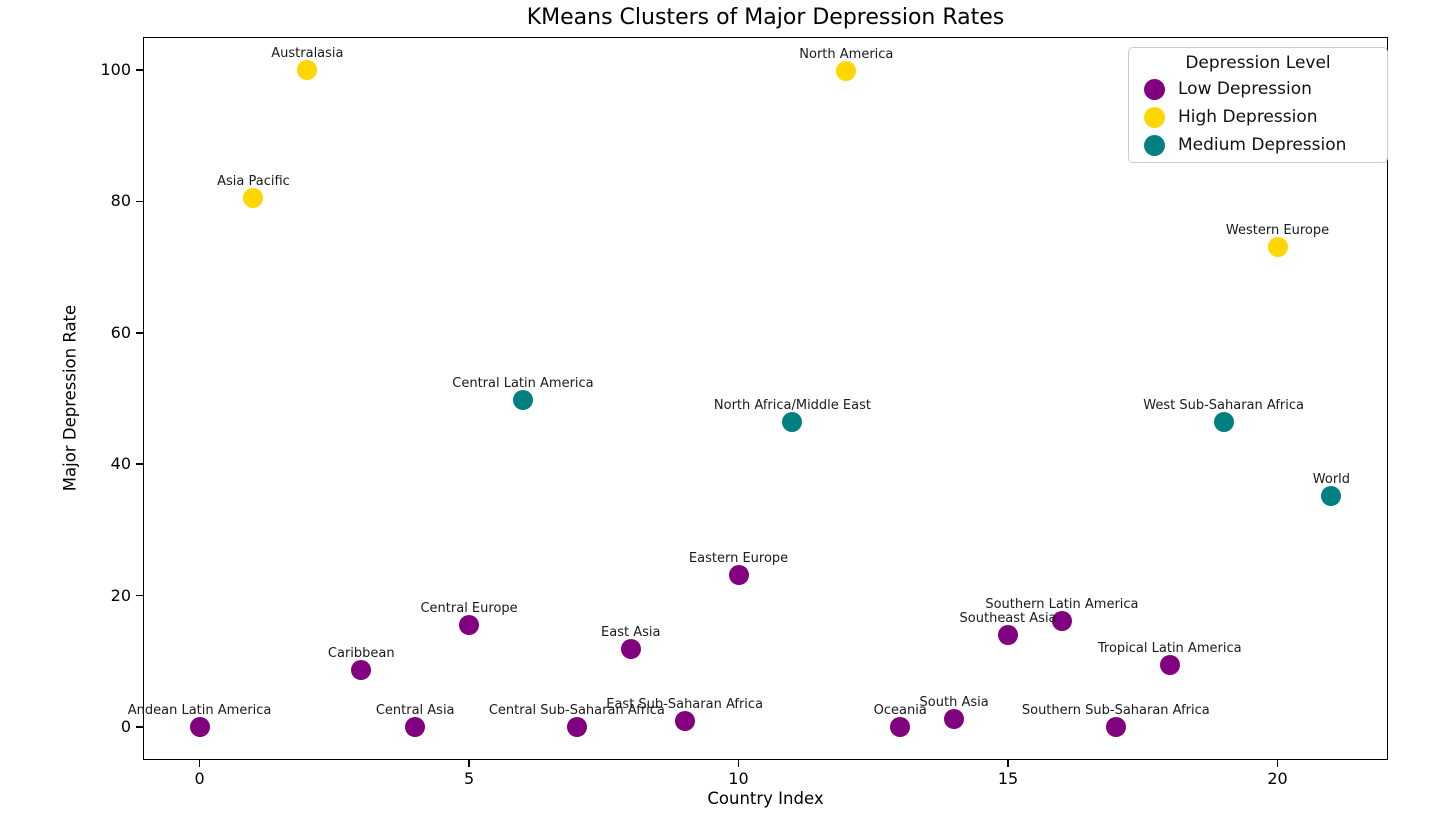 The image size is (1456, 834). Describe the element at coordinates (120, 332) in the screenshot. I see `y-tick-label: 60` at that location.